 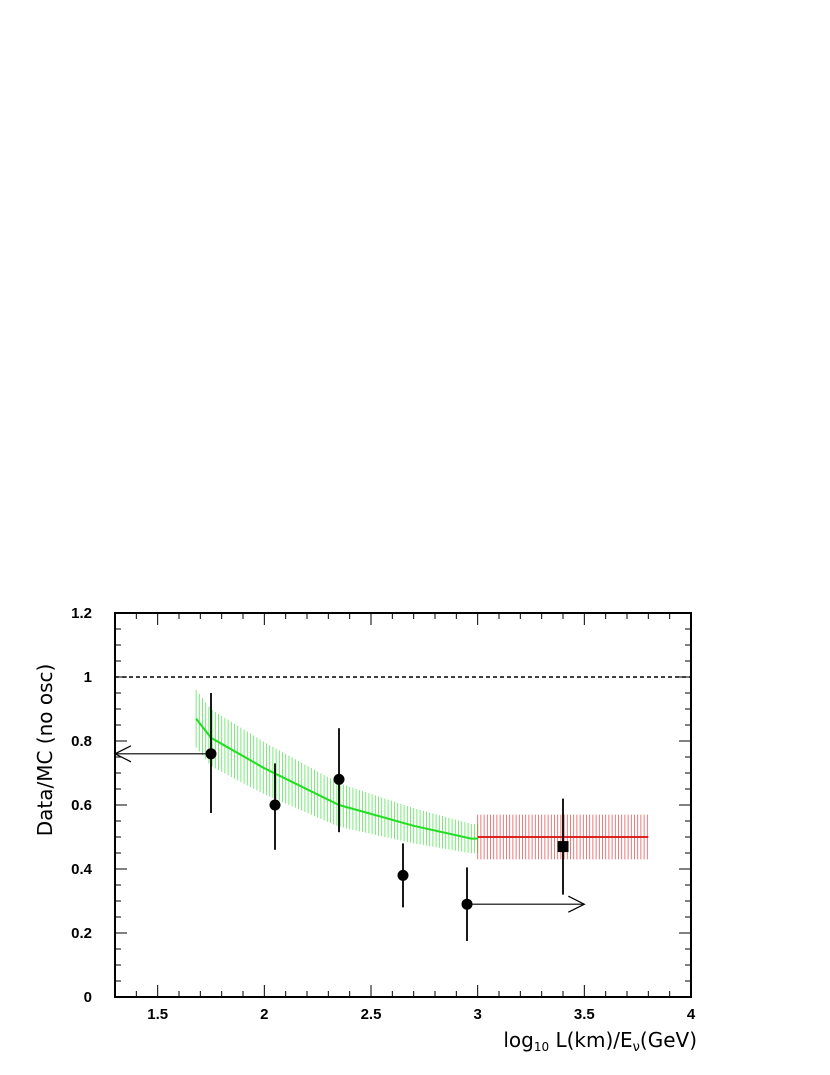 What do you see at coordinates (636, 1047) in the screenshot?
I see `x-axis-title-nu: ν` at bounding box center [636, 1047].